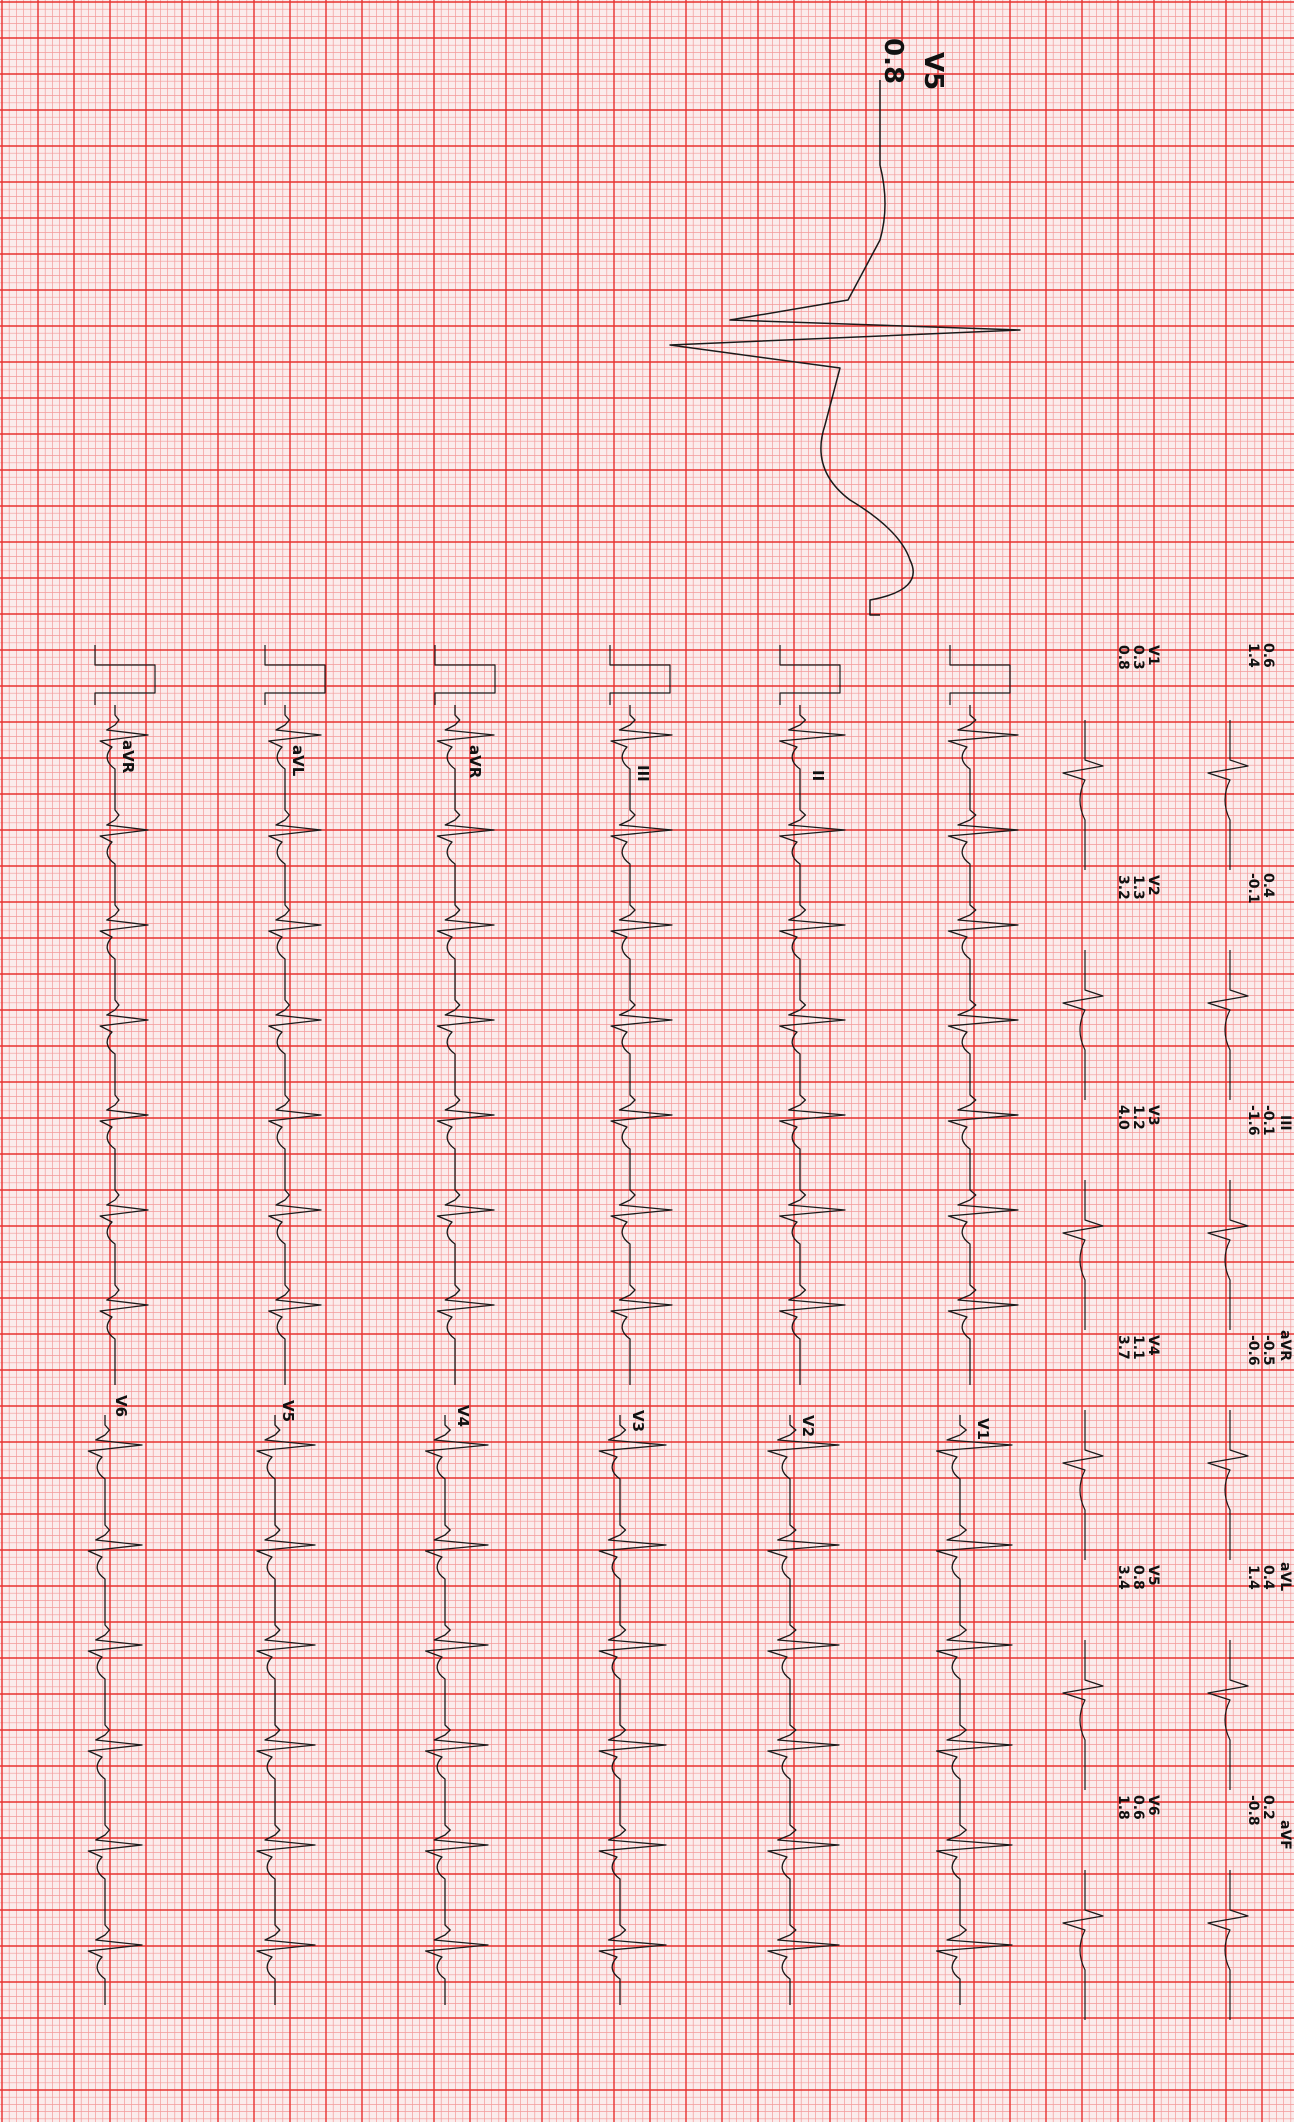 The width and height of the screenshot is (1294, 2122). I want to click on measurement-value: 1.1, so click(1138, 1347).